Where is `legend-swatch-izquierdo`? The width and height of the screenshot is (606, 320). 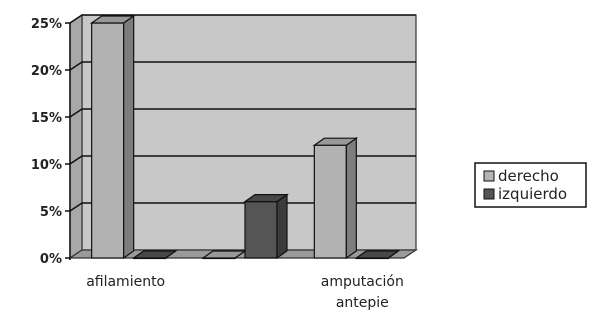 legend-swatch-izquierdo is located at coordinates (489, 194).